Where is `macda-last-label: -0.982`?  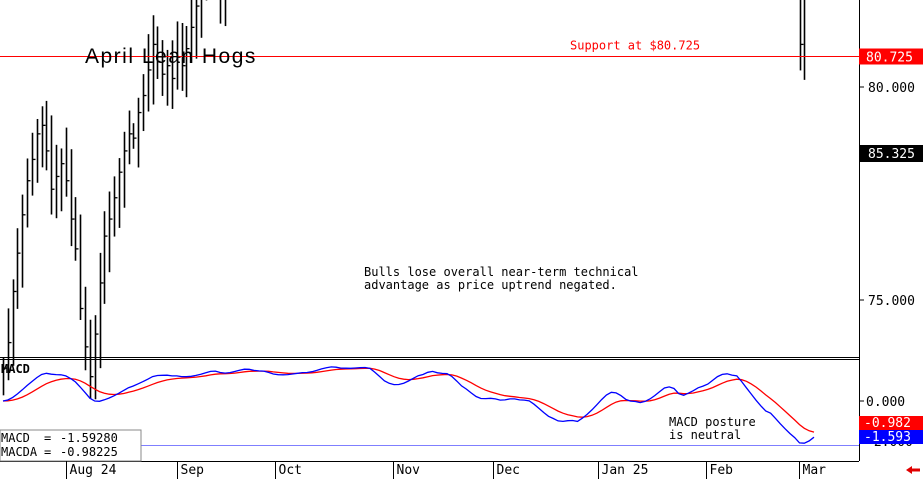
macda-last-label: -0.982 is located at coordinates (887, 423).